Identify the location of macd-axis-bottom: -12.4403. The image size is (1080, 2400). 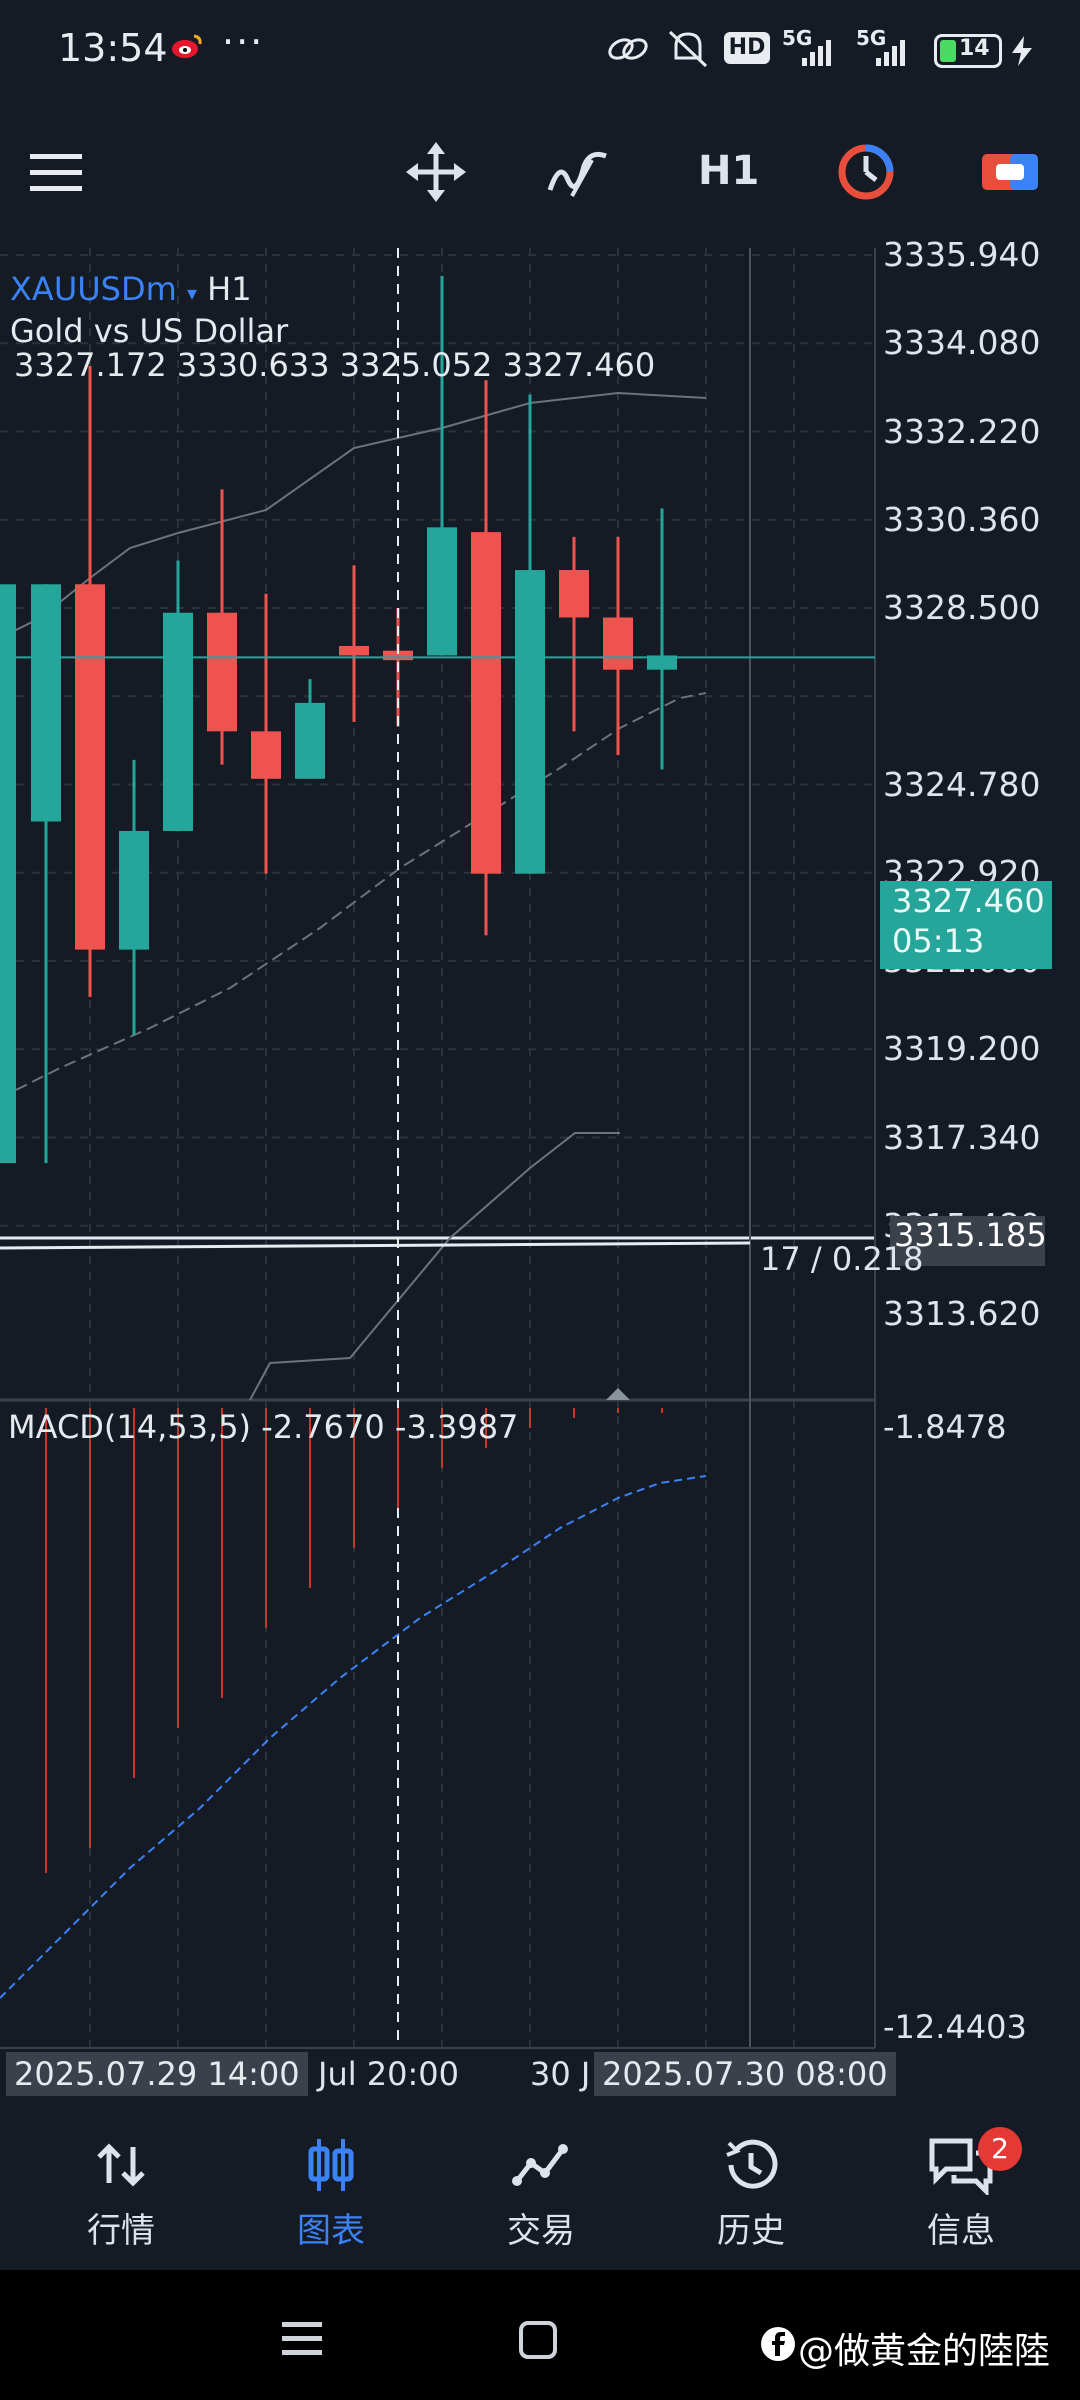
(955, 2027).